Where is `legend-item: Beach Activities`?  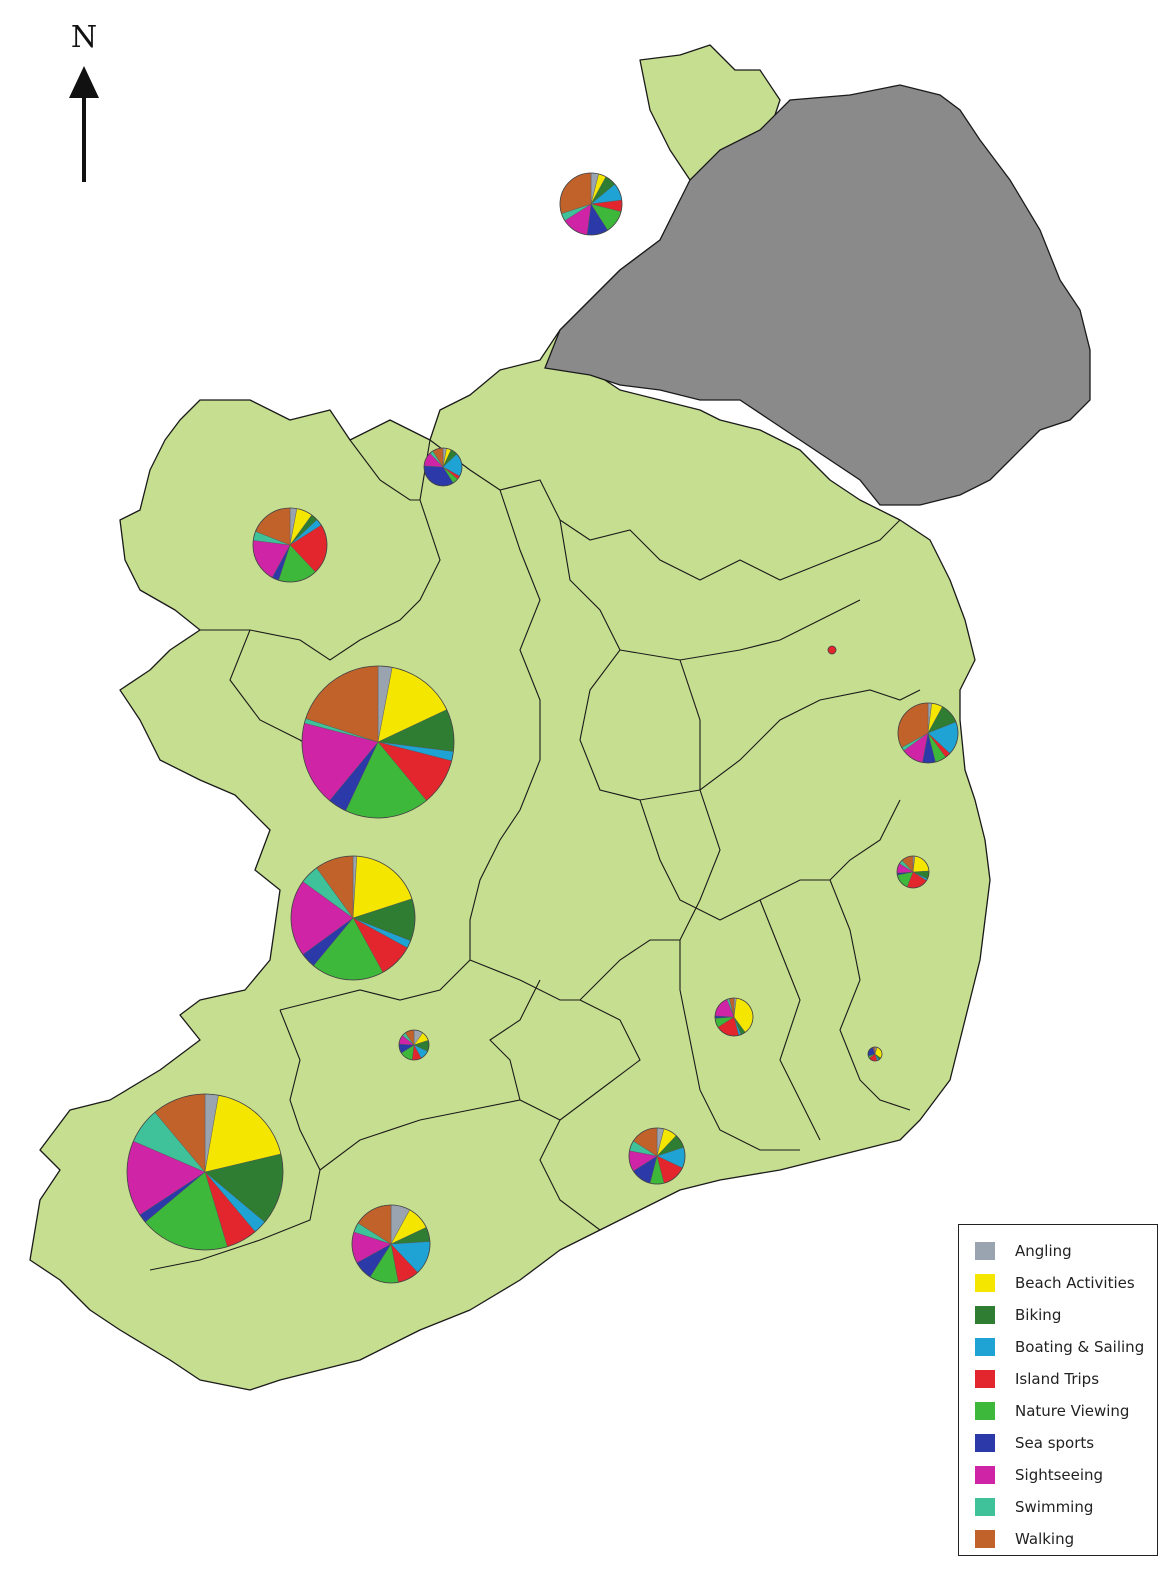
legend-item: Beach Activities is located at coordinates (1055, 1283).